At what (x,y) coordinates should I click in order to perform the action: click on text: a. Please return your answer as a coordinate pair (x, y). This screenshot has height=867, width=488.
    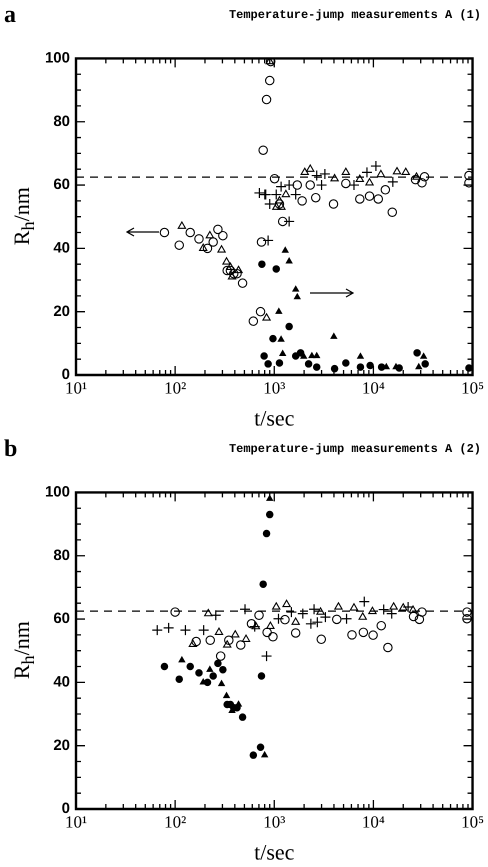
    Looking at the image, I should click on (10, 15).